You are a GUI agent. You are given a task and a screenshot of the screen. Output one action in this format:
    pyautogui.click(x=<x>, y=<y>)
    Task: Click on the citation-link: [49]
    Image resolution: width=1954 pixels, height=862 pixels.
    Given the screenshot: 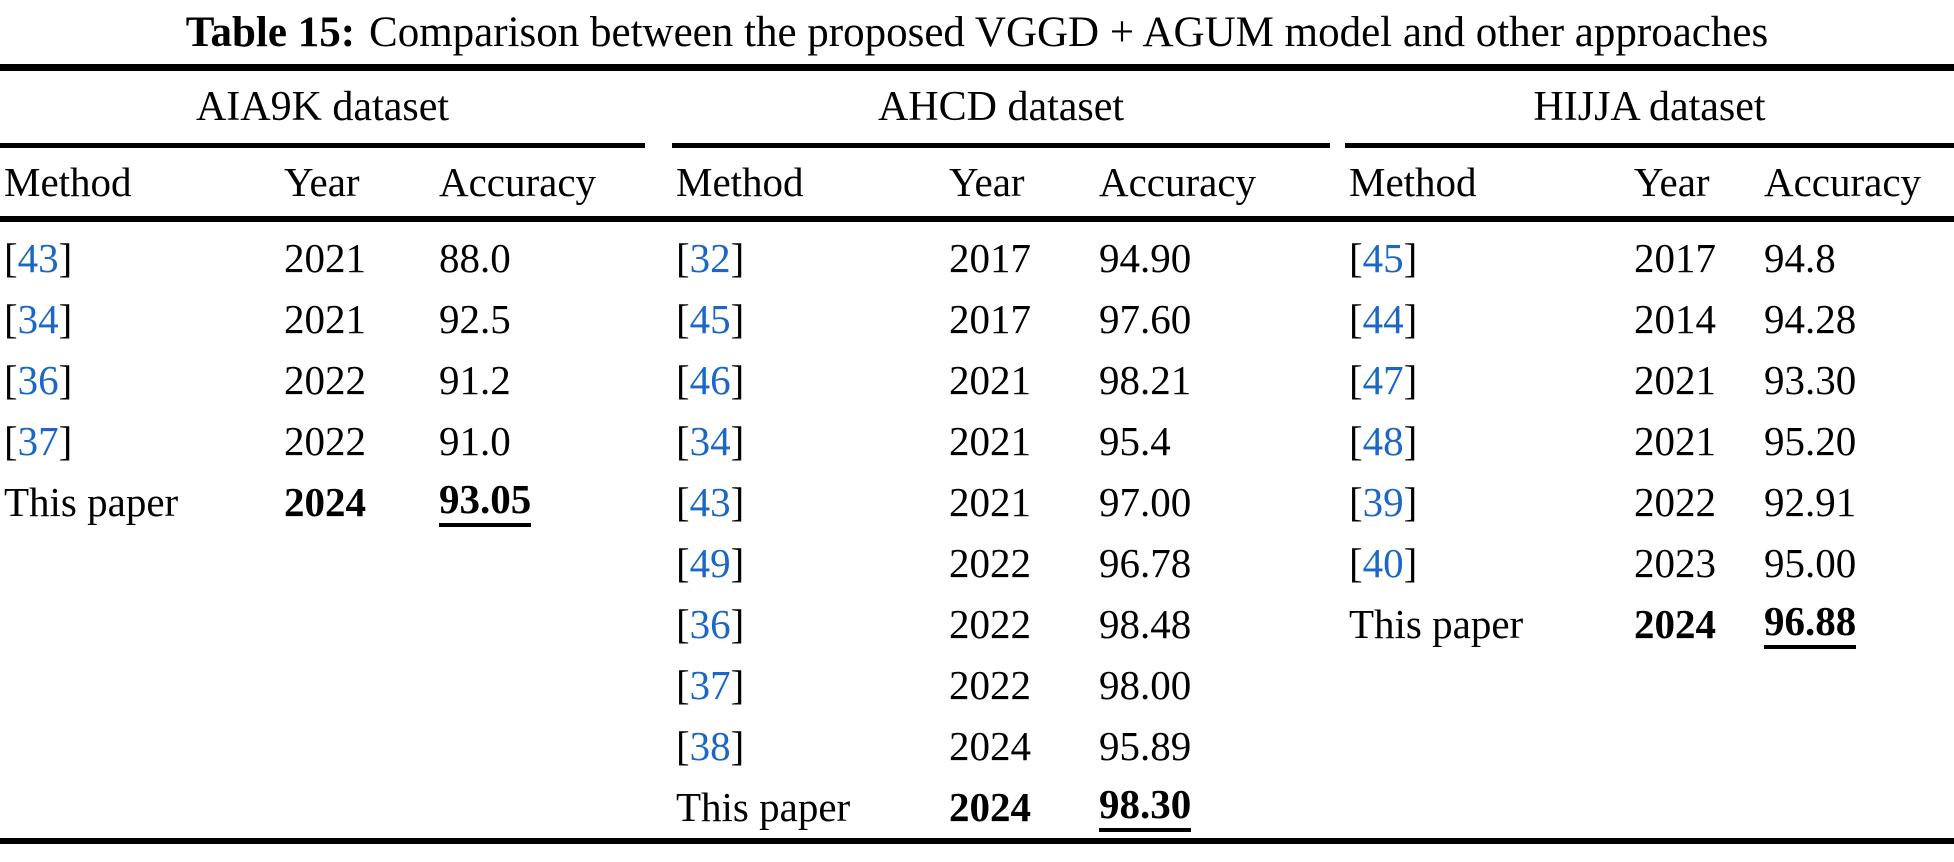 What is the action you would take?
    pyautogui.click(x=808, y=563)
    